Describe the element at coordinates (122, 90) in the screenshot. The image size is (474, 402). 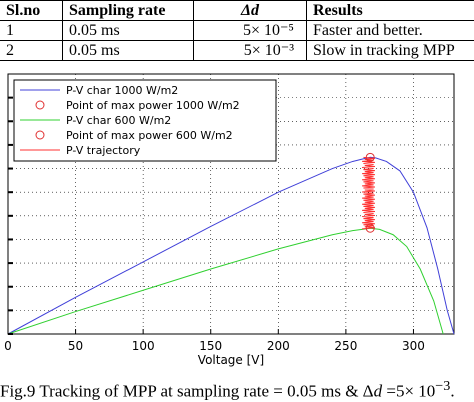
I see `legend-entry: P-V char 1000 W/m2` at that location.